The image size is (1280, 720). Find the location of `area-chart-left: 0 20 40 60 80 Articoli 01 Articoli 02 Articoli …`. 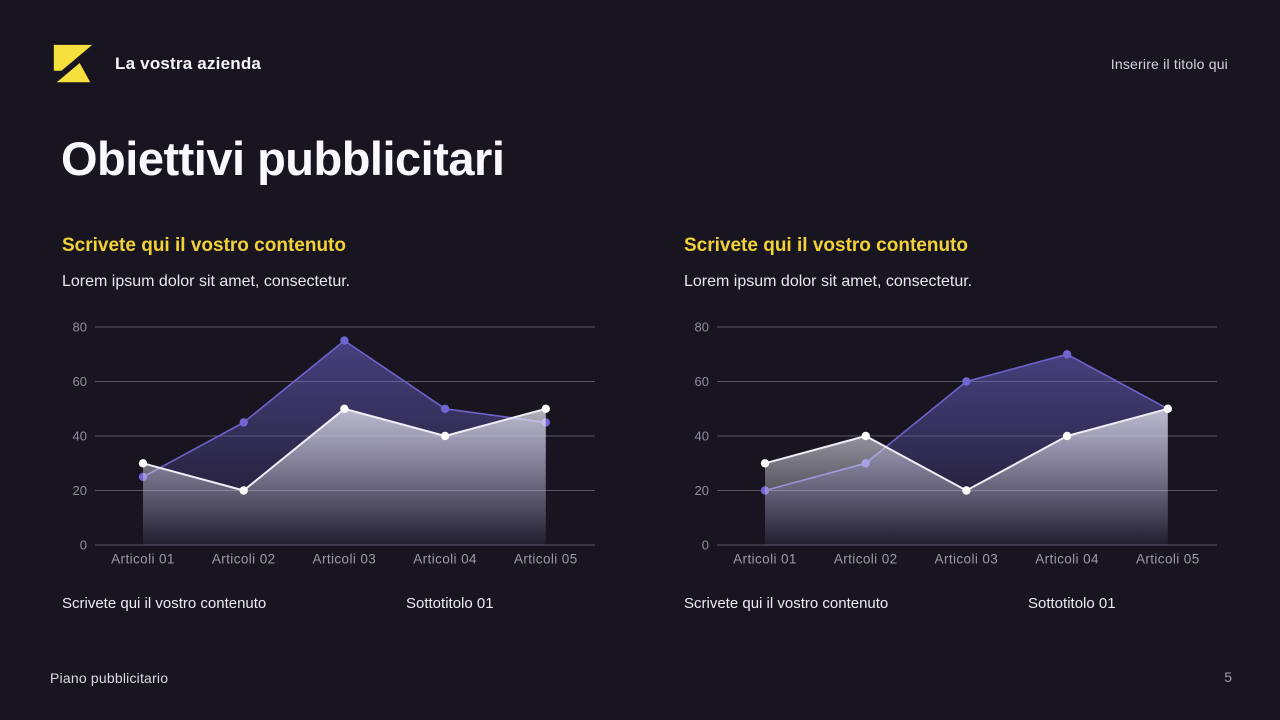

area-chart-left: 0 20 40 60 80 Articoli 01 Articoli 02 Articoli … is located at coordinates (334, 443).